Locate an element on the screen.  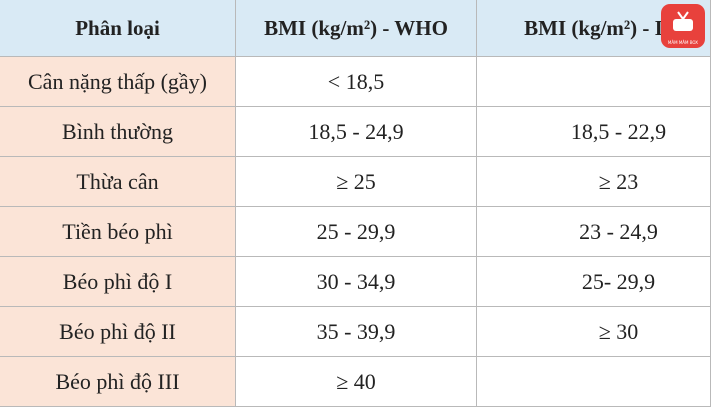
value-cell: 23 - 24,9 is located at coordinates (594, 232).